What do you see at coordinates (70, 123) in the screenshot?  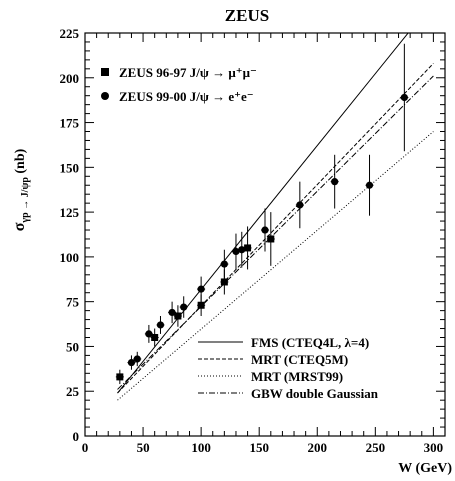 I see `y-tick-label: 175` at bounding box center [70, 123].